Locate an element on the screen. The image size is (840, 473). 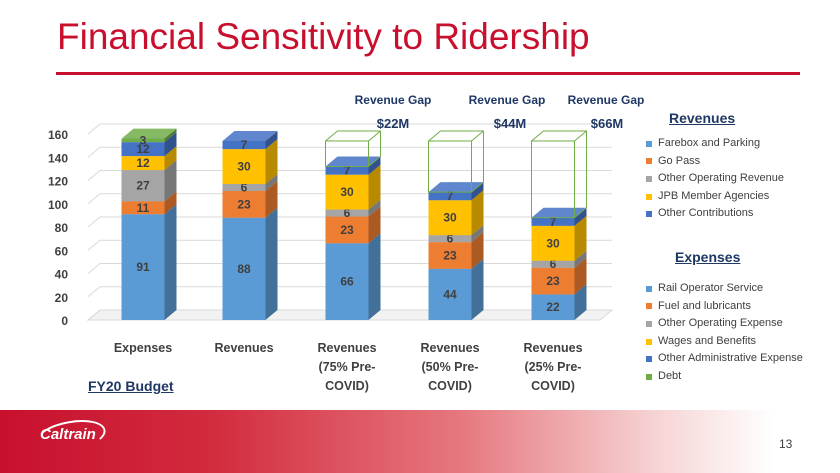
y-tick-label: 80 is located at coordinates (62, 228).